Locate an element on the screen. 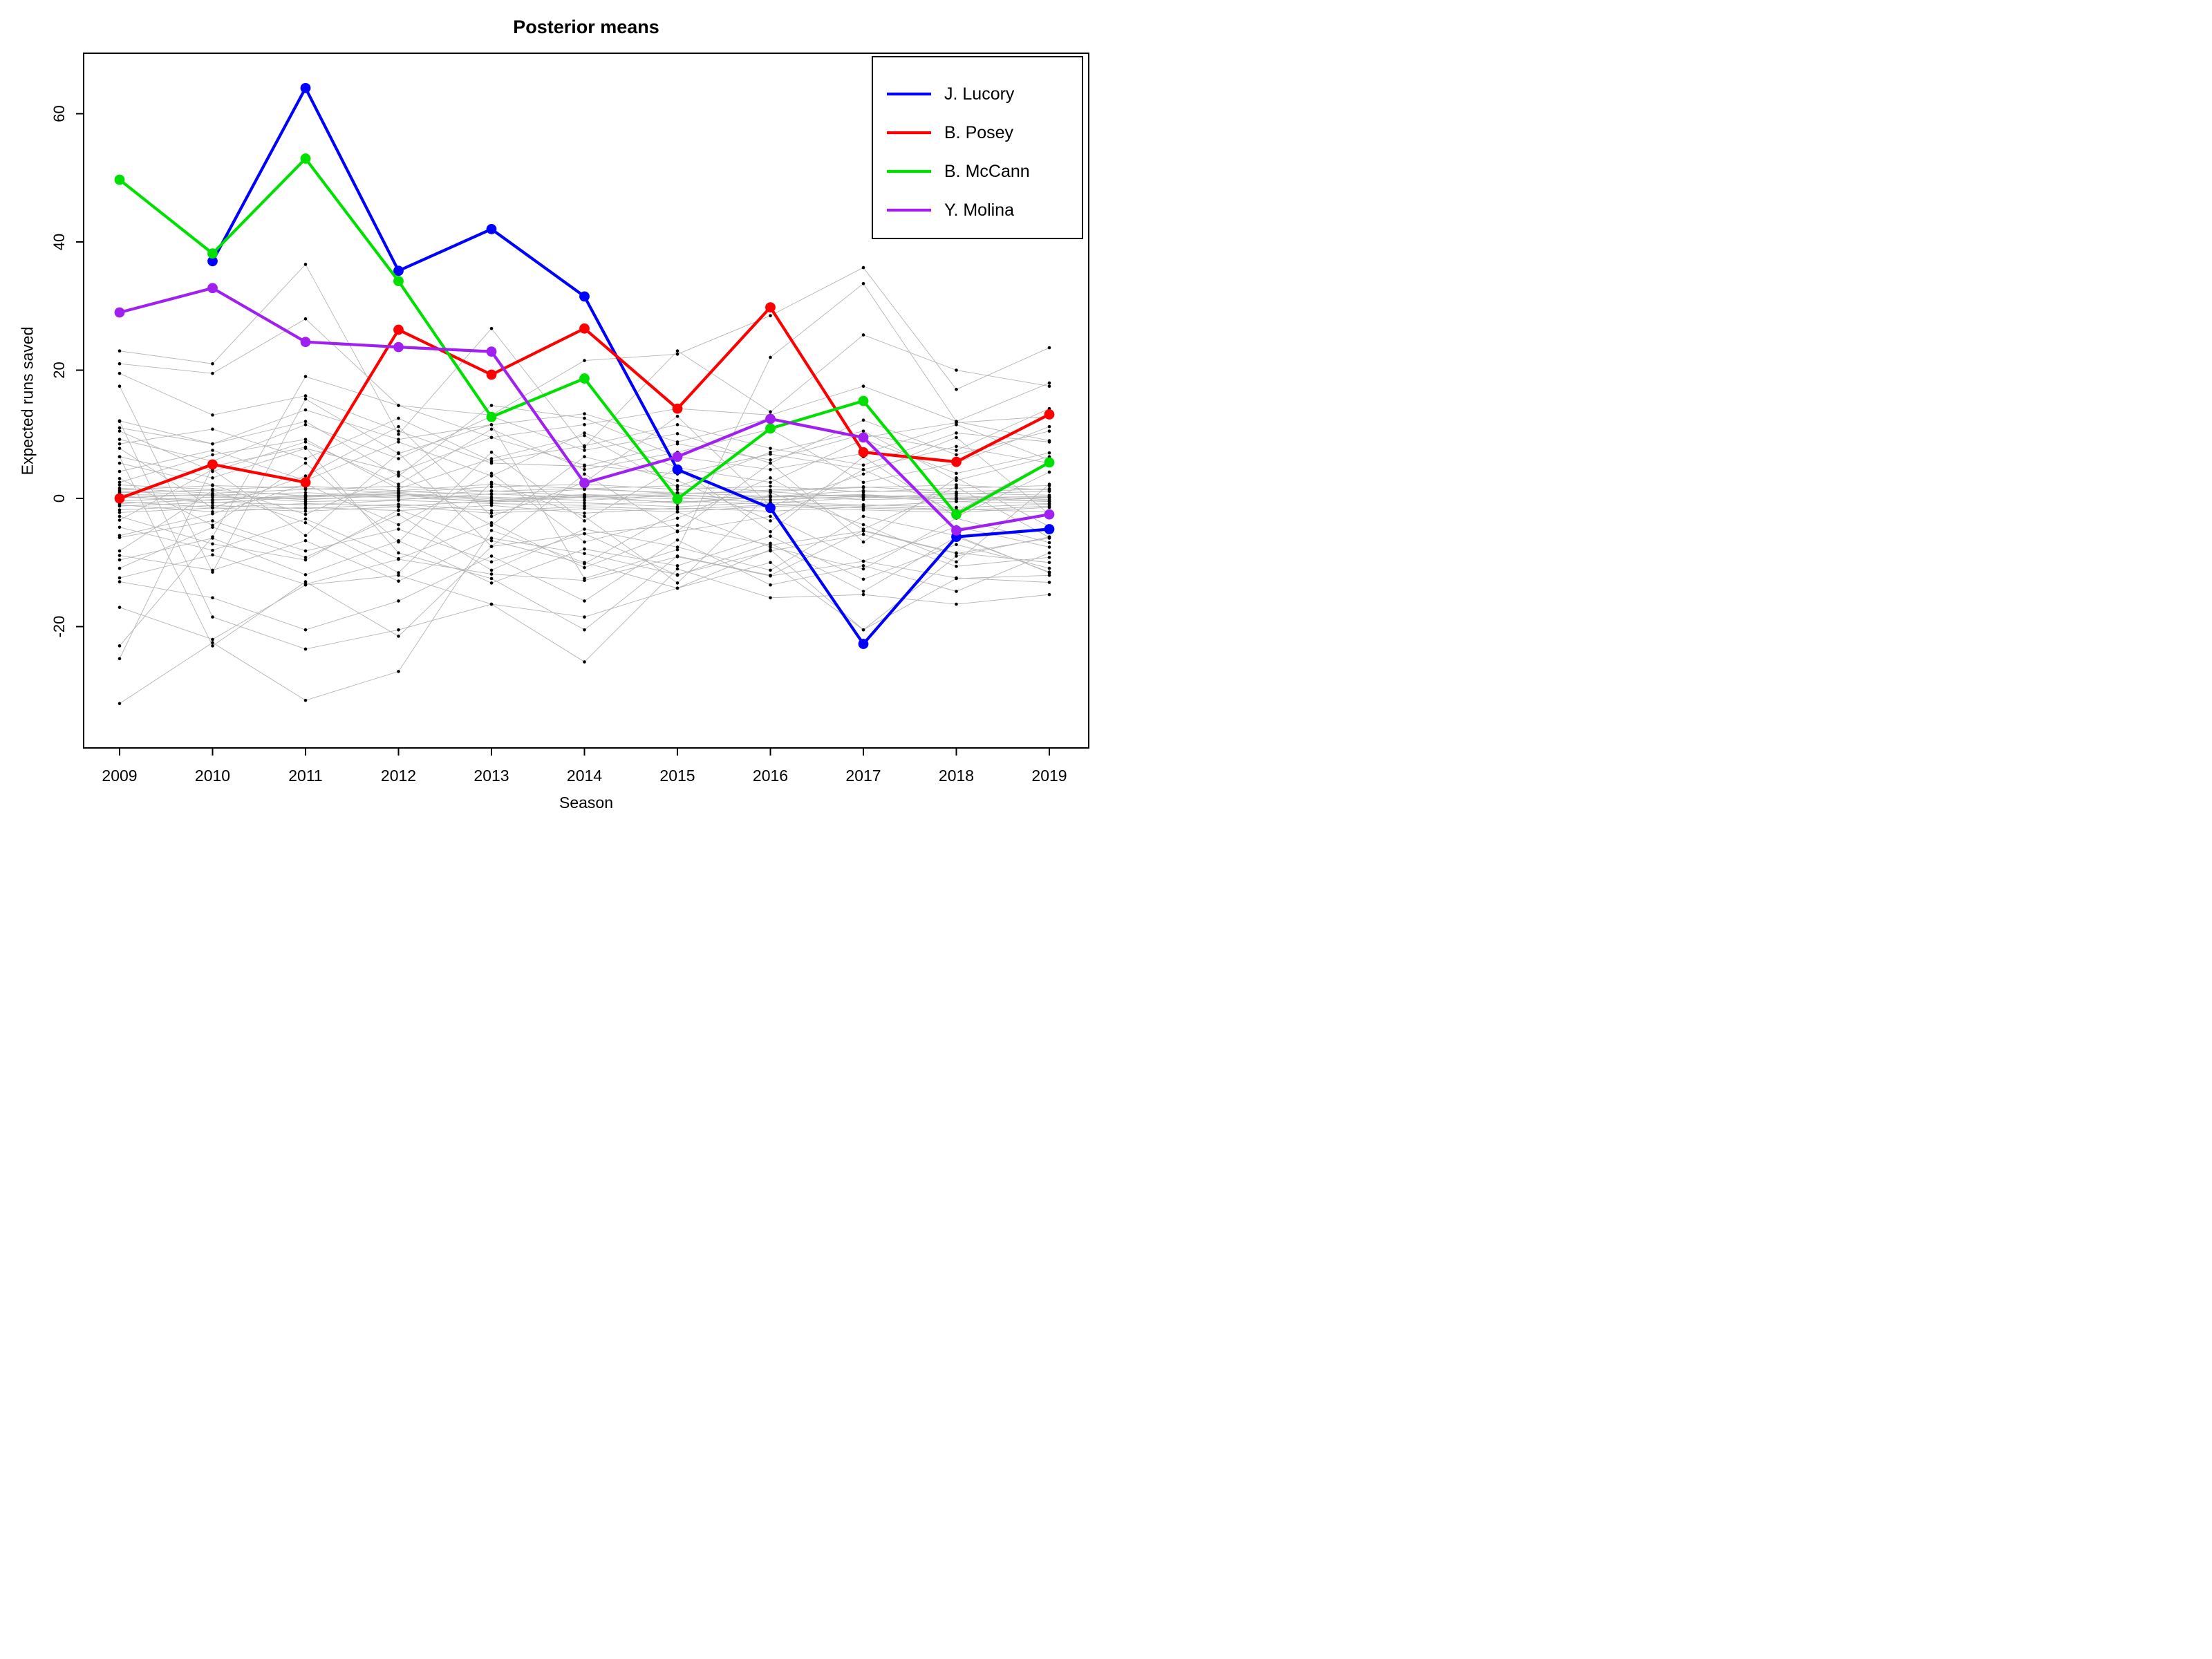 The image size is (2212, 1659). x-tick-label: 2012 is located at coordinates (398, 776).